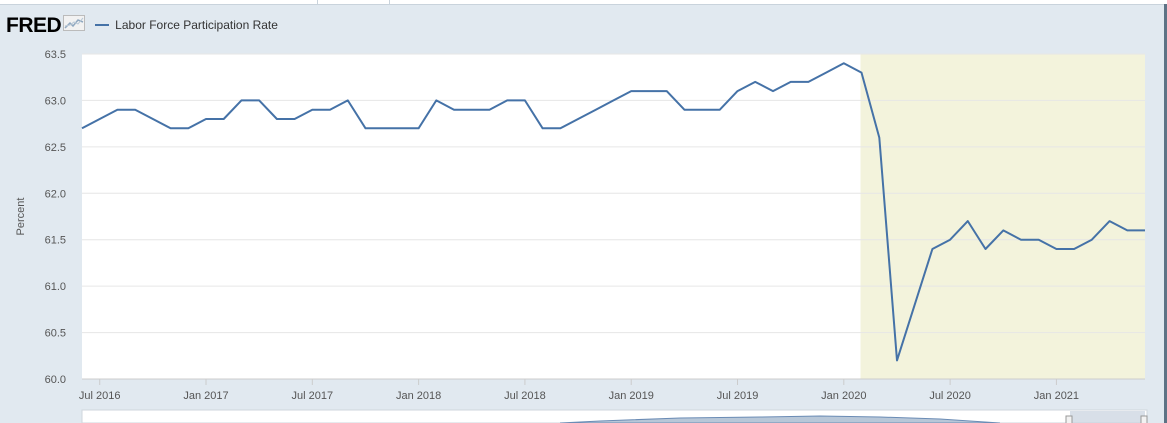  Describe the element at coordinates (34, 25) in the screenshot. I see `fred-logo: FRED` at that location.